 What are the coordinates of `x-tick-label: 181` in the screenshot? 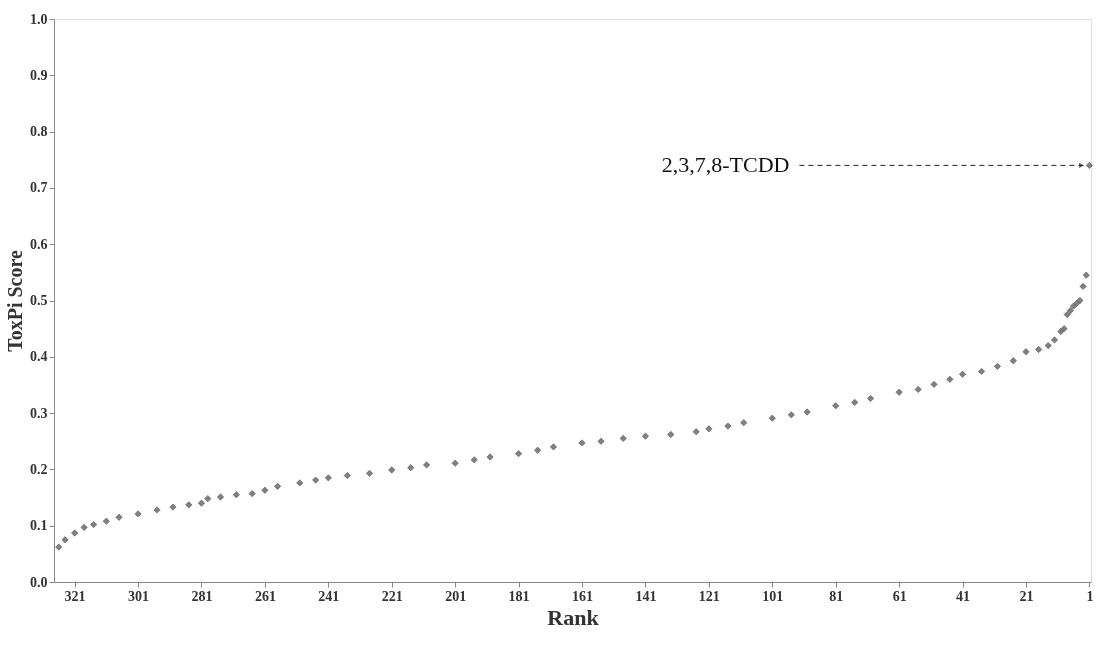 It's located at (519, 596).